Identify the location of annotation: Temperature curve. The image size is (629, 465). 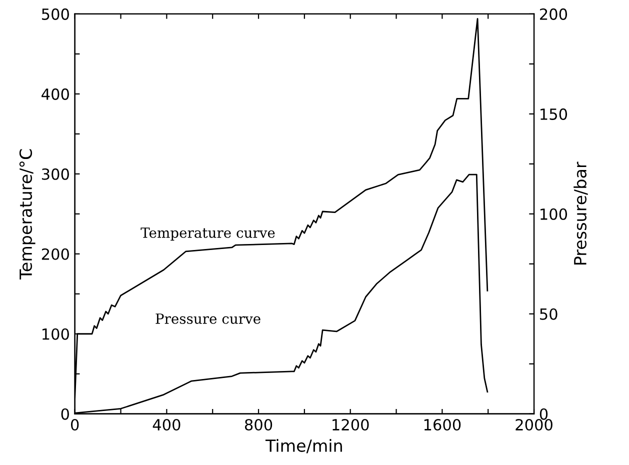
(207, 234).